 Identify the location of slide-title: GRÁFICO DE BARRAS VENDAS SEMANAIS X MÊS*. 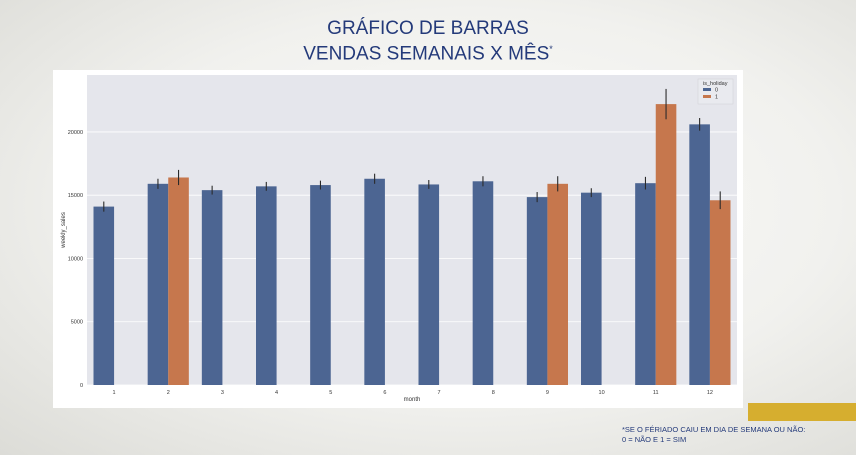
(428, 41).